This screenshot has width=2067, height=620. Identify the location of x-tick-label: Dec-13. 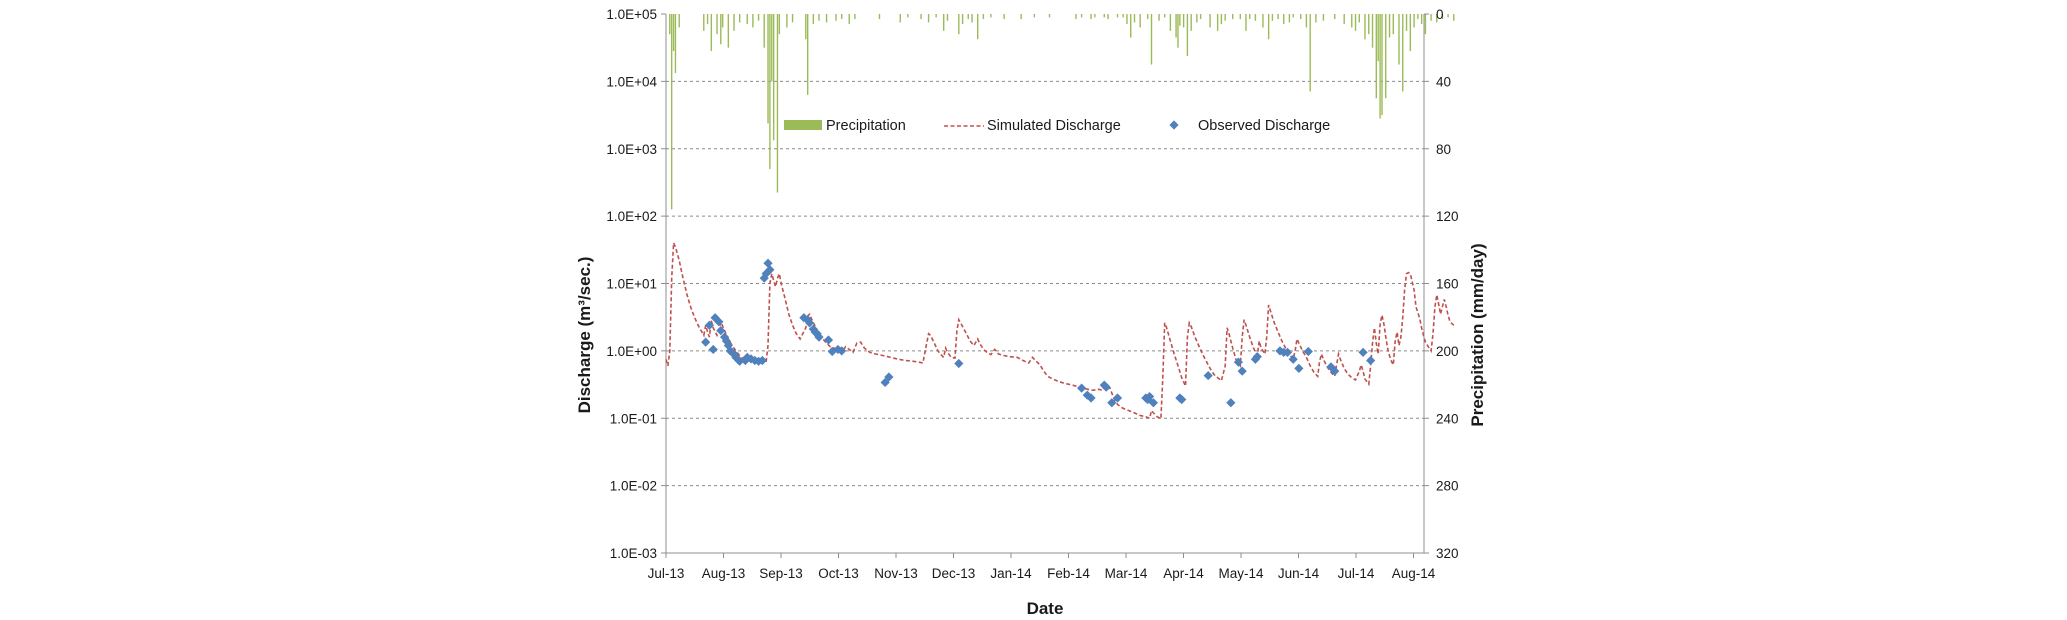
(954, 573).